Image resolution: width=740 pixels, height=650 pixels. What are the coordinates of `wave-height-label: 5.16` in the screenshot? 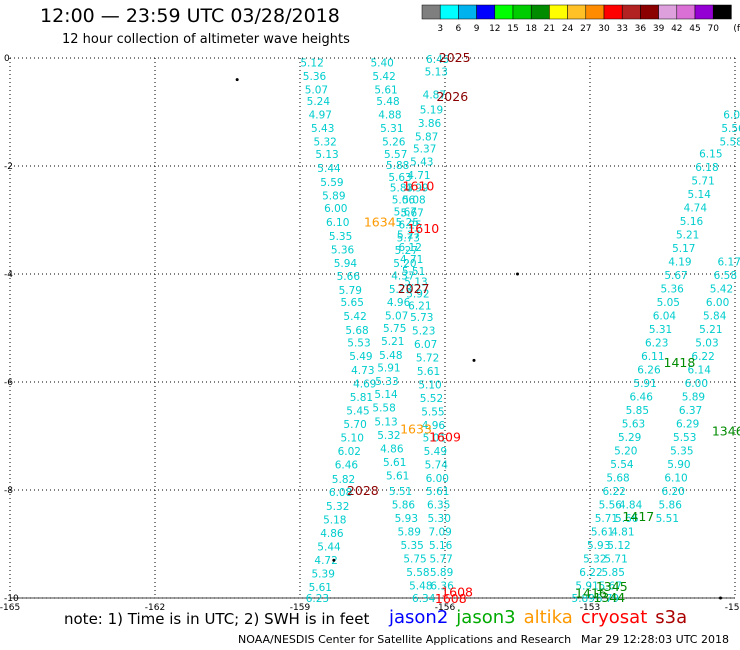 It's located at (692, 222).